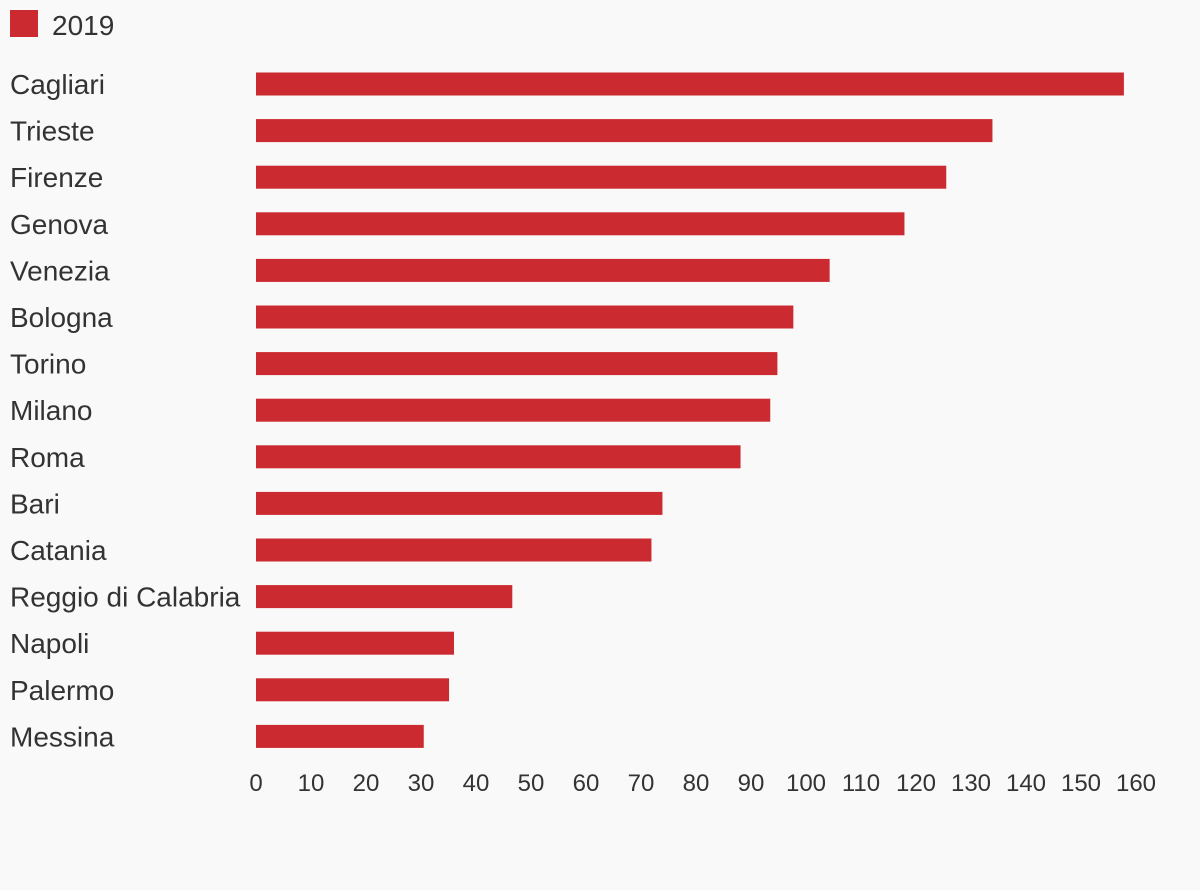  Describe the element at coordinates (498, 457) in the screenshot. I see `bar-roma` at that location.